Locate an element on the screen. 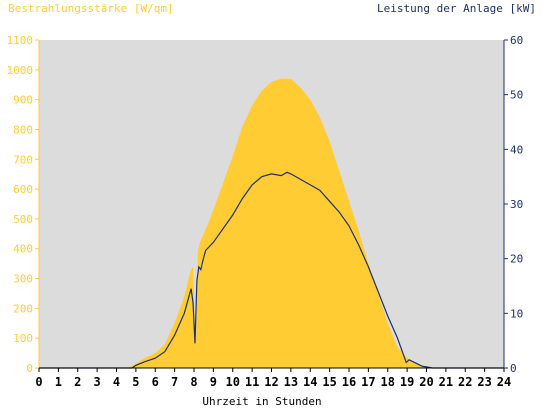  x-tick-label: 21 is located at coordinates (446, 382).